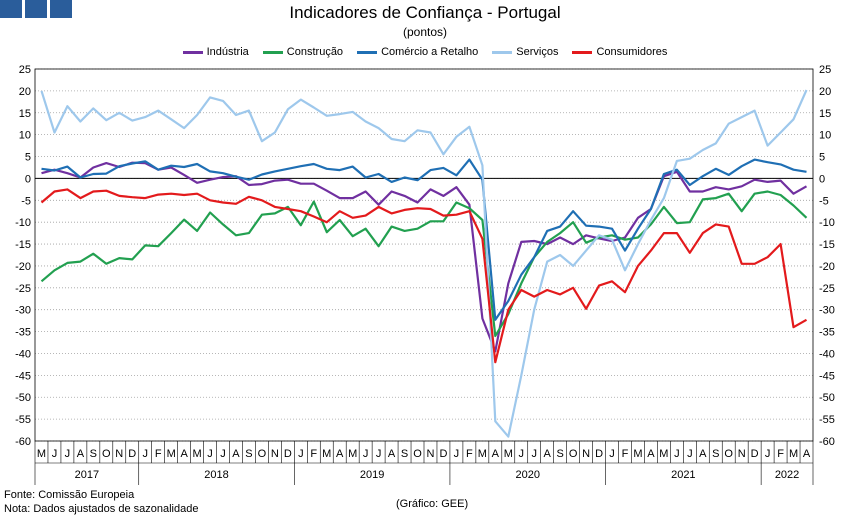  What do you see at coordinates (822, 179) in the screenshot?
I see `y-tick-label-right: 0` at bounding box center [822, 179].